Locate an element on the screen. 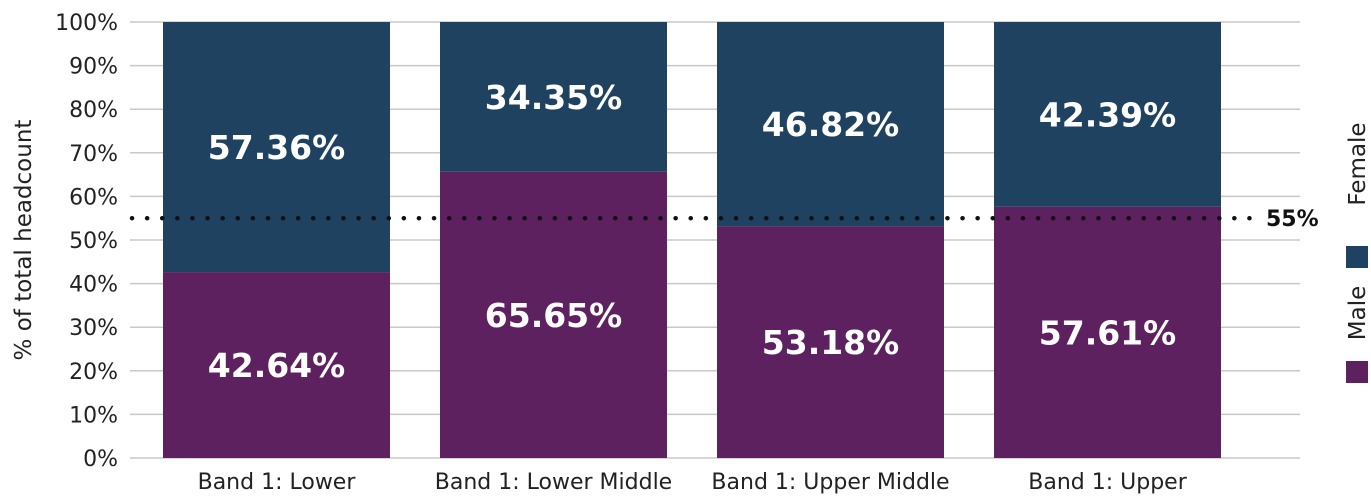  y-tick-label: 30% is located at coordinates (93, 328).